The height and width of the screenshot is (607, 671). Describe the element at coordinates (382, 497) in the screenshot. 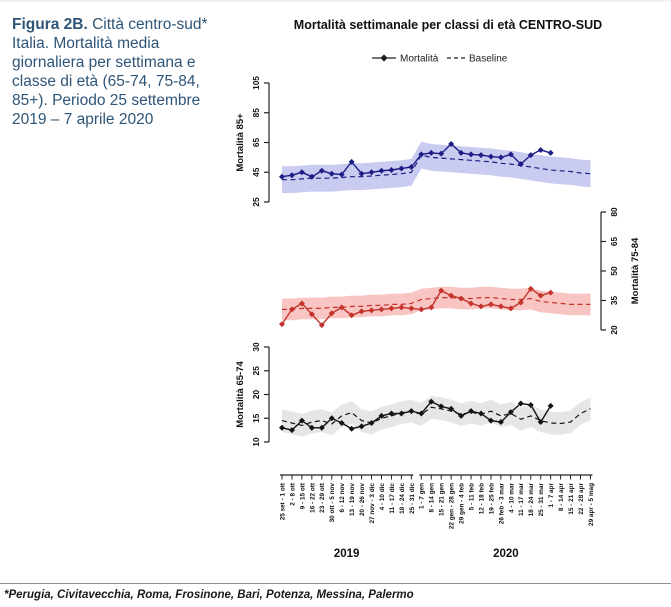

I see `x-tick-label: 4 - 10 dic` at that location.